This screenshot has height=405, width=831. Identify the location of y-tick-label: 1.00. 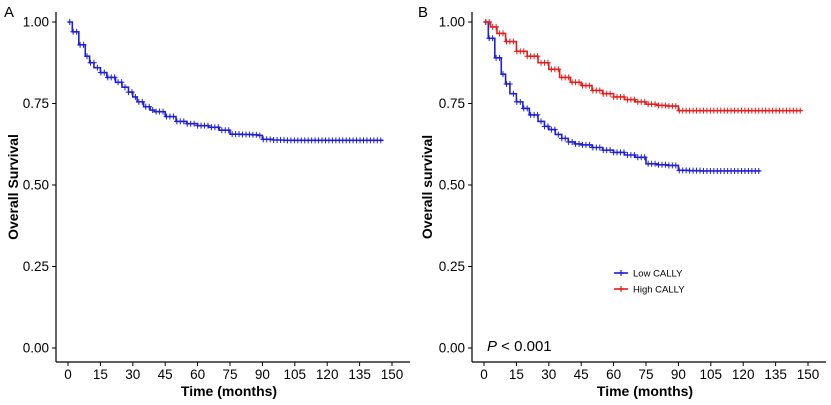
(36, 22).